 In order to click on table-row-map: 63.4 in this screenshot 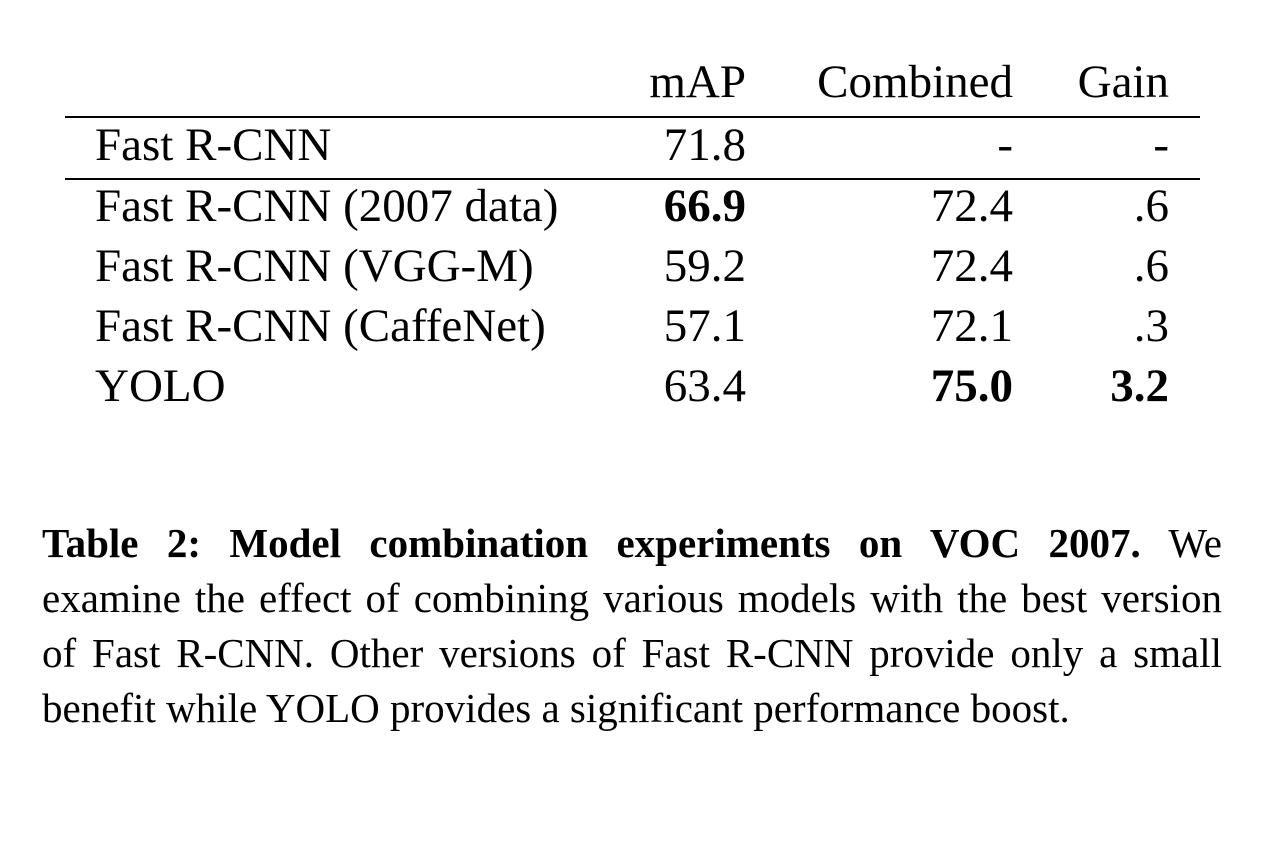, I will do `click(704, 386)`.